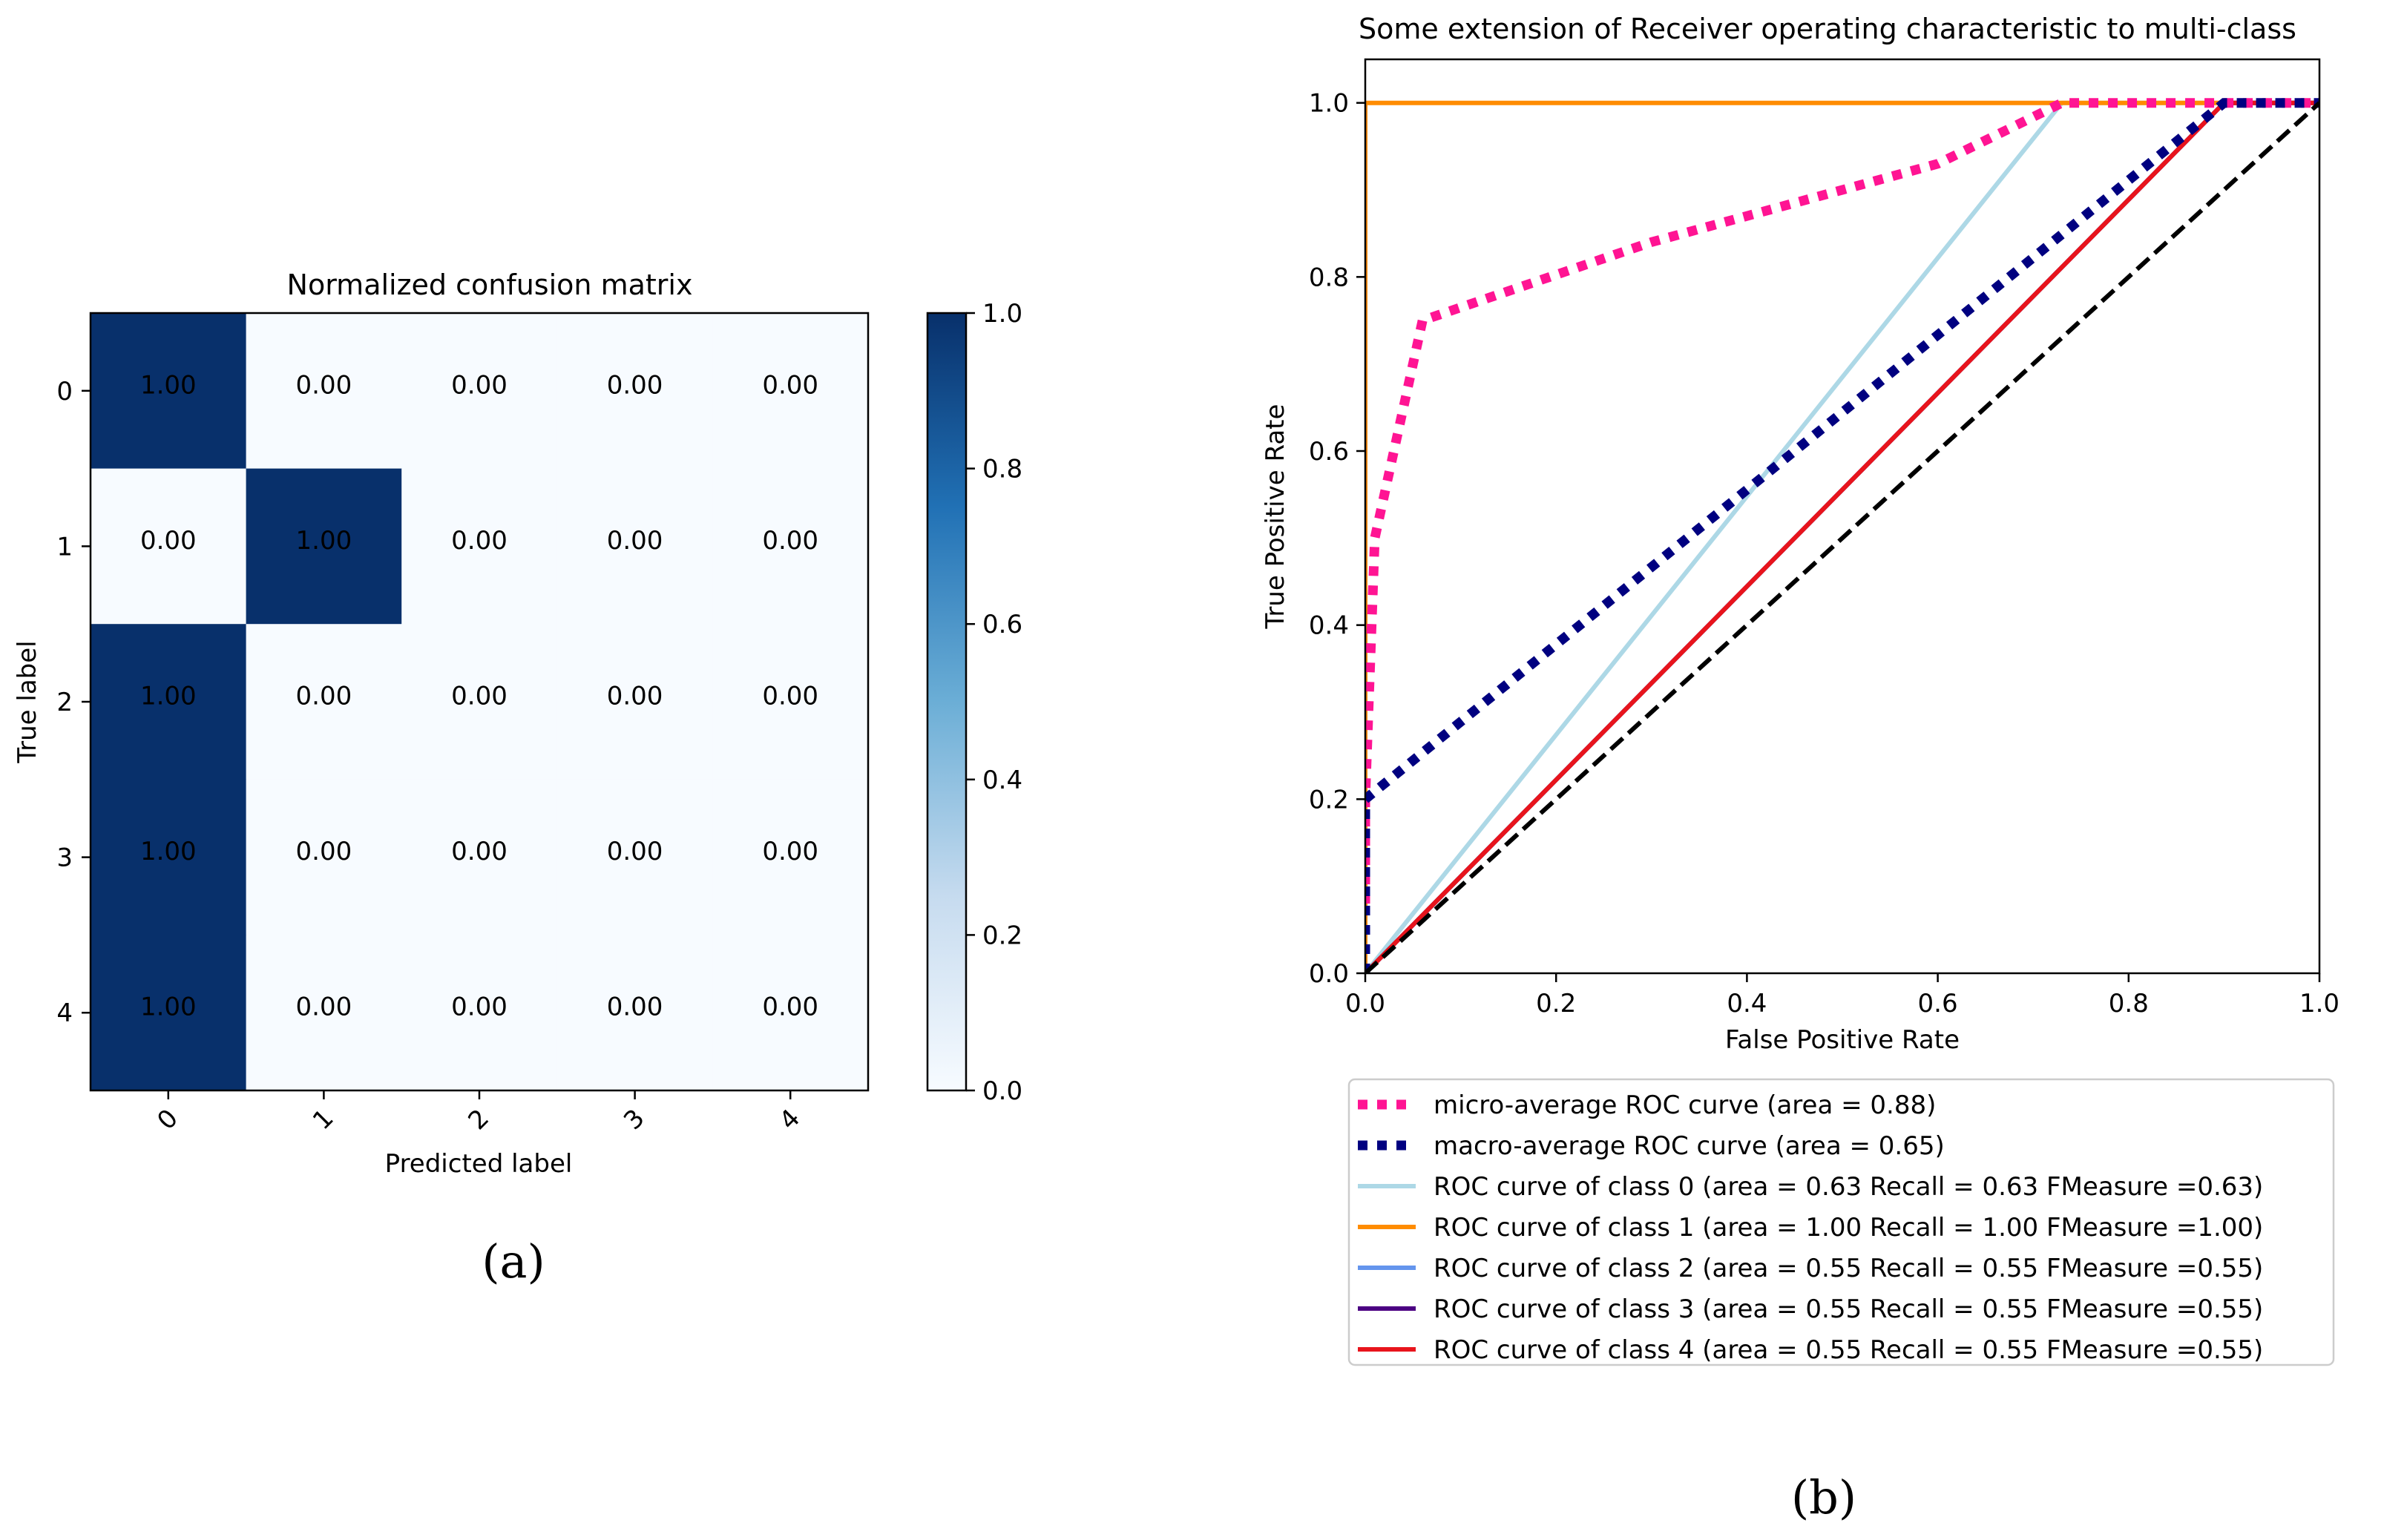 Image resolution: width=2384 pixels, height=1540 pixels. What do you see at coordinates (635, 385) in the screenshot?
I see `cm-cell-label-0-3: 0.00` at bounding box center [635, 385].